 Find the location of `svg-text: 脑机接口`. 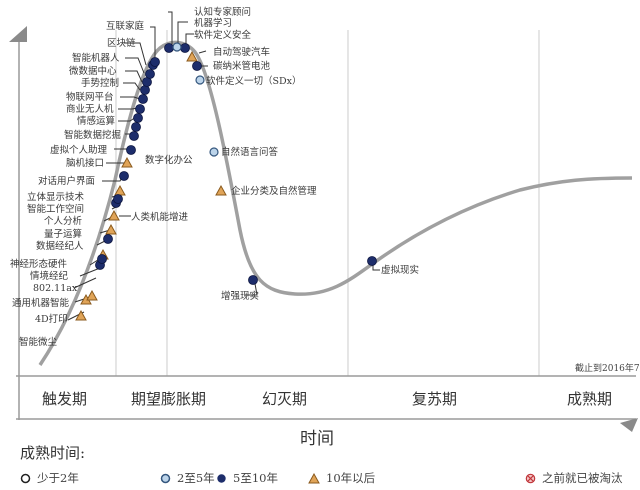

svg-text: 脑机接口 is located at coordinates (85, 163).